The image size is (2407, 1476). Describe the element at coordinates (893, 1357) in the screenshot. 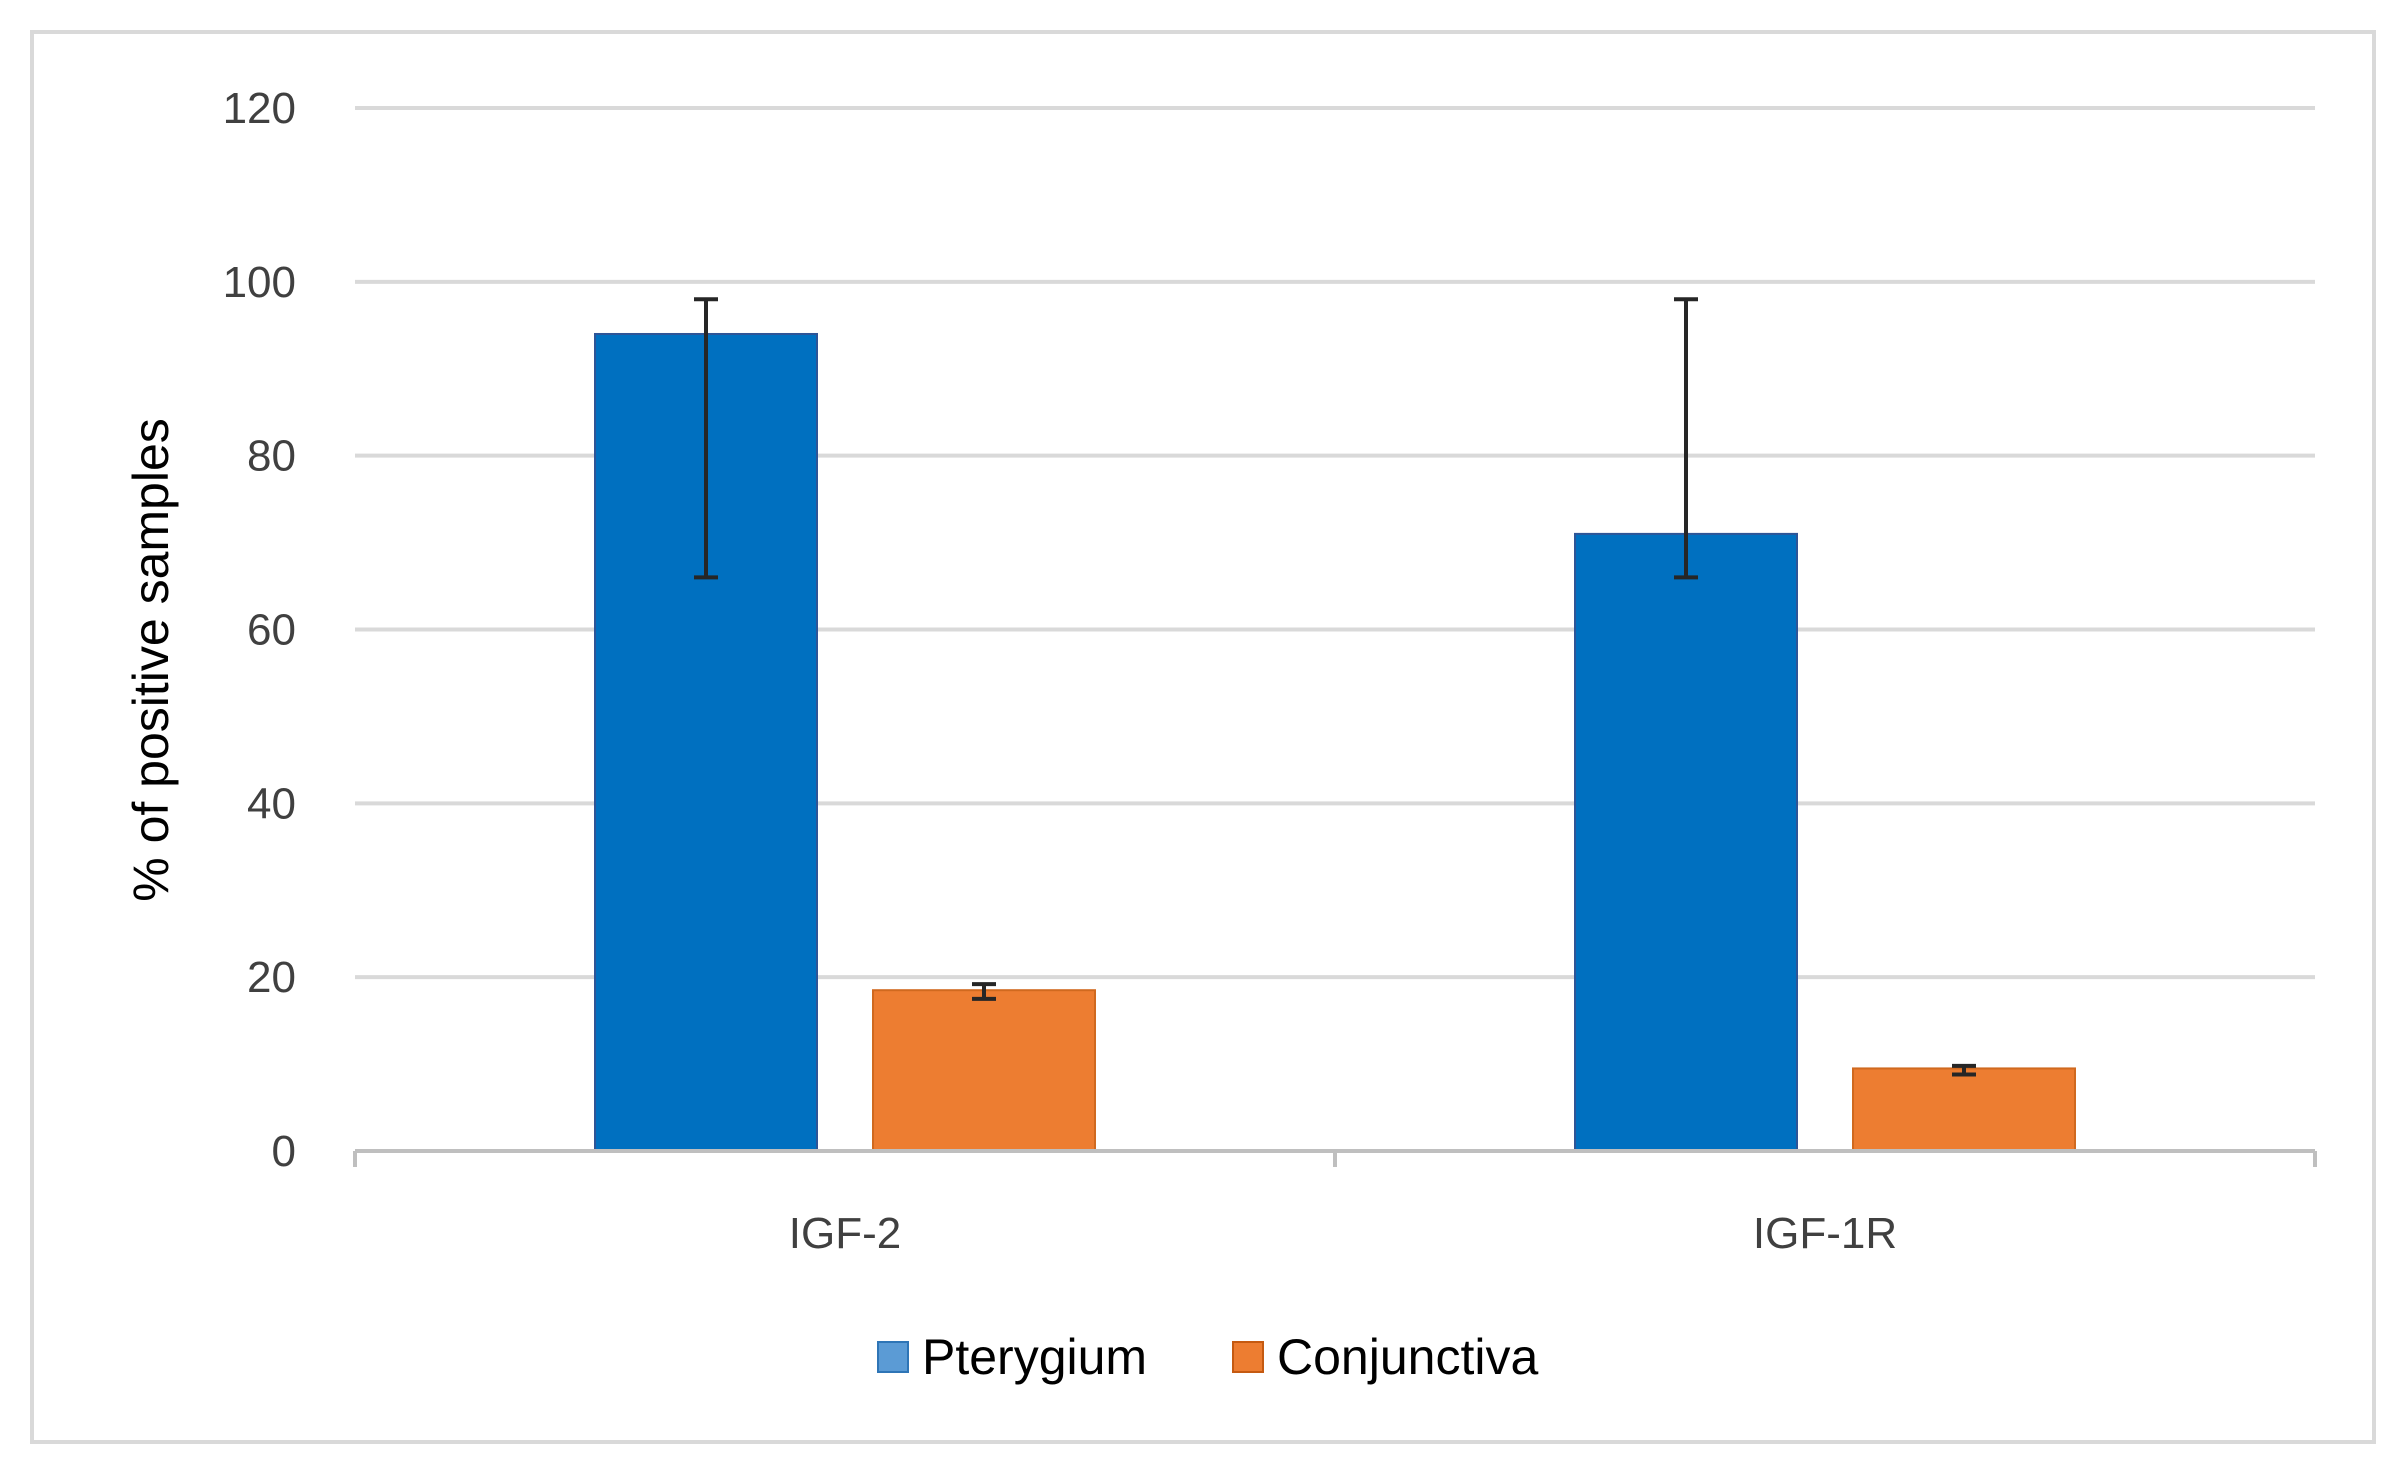

I see `legend-swatch-pterygium` at that location.